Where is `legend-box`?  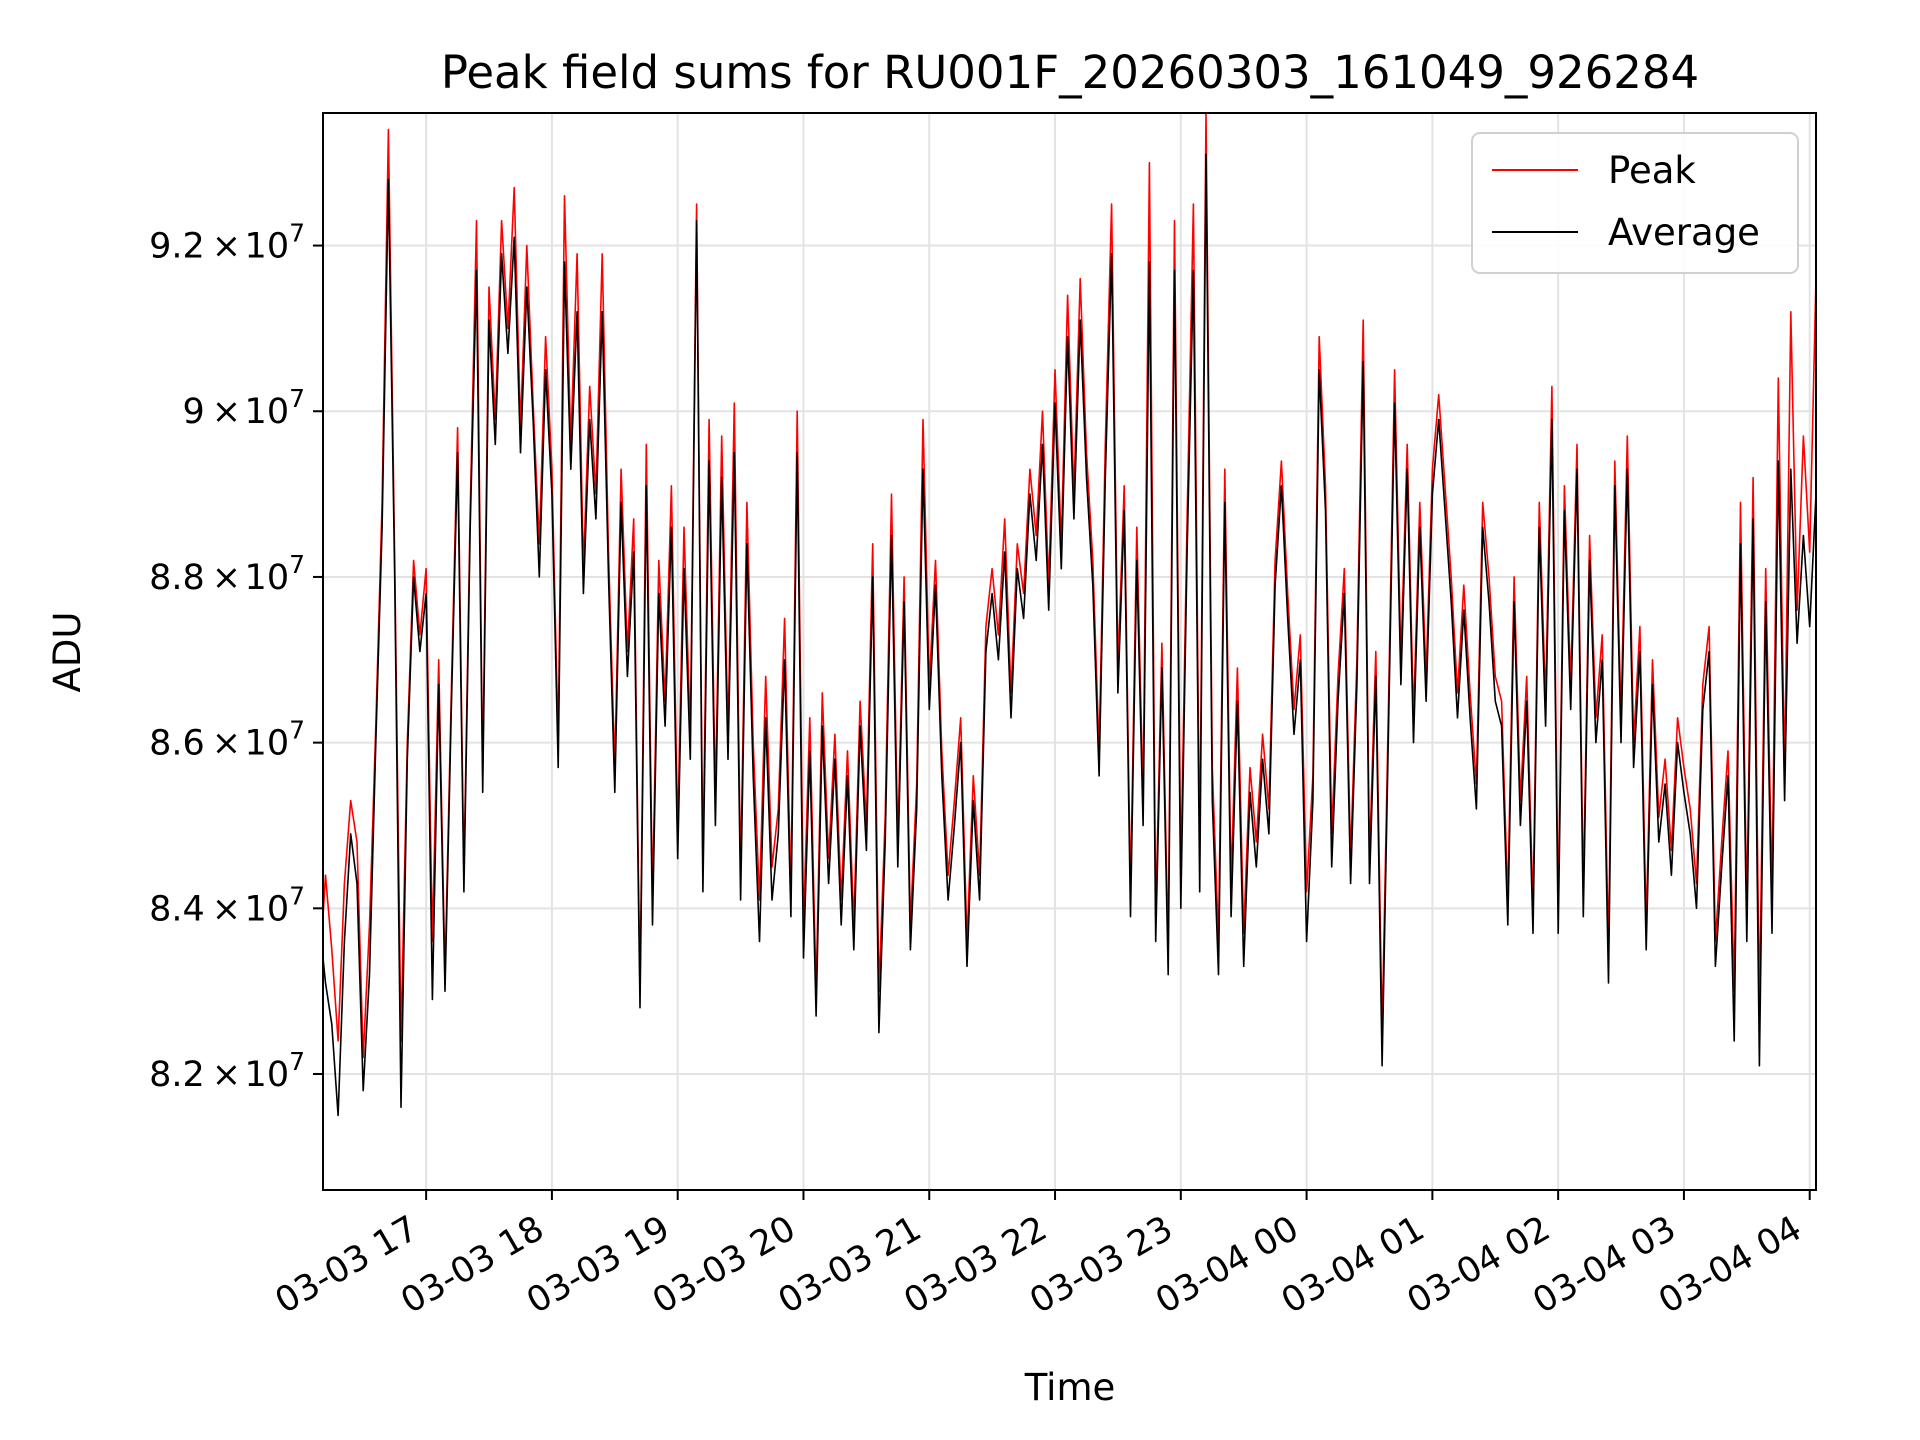
legend-box is located at coordinates (1635, 203).